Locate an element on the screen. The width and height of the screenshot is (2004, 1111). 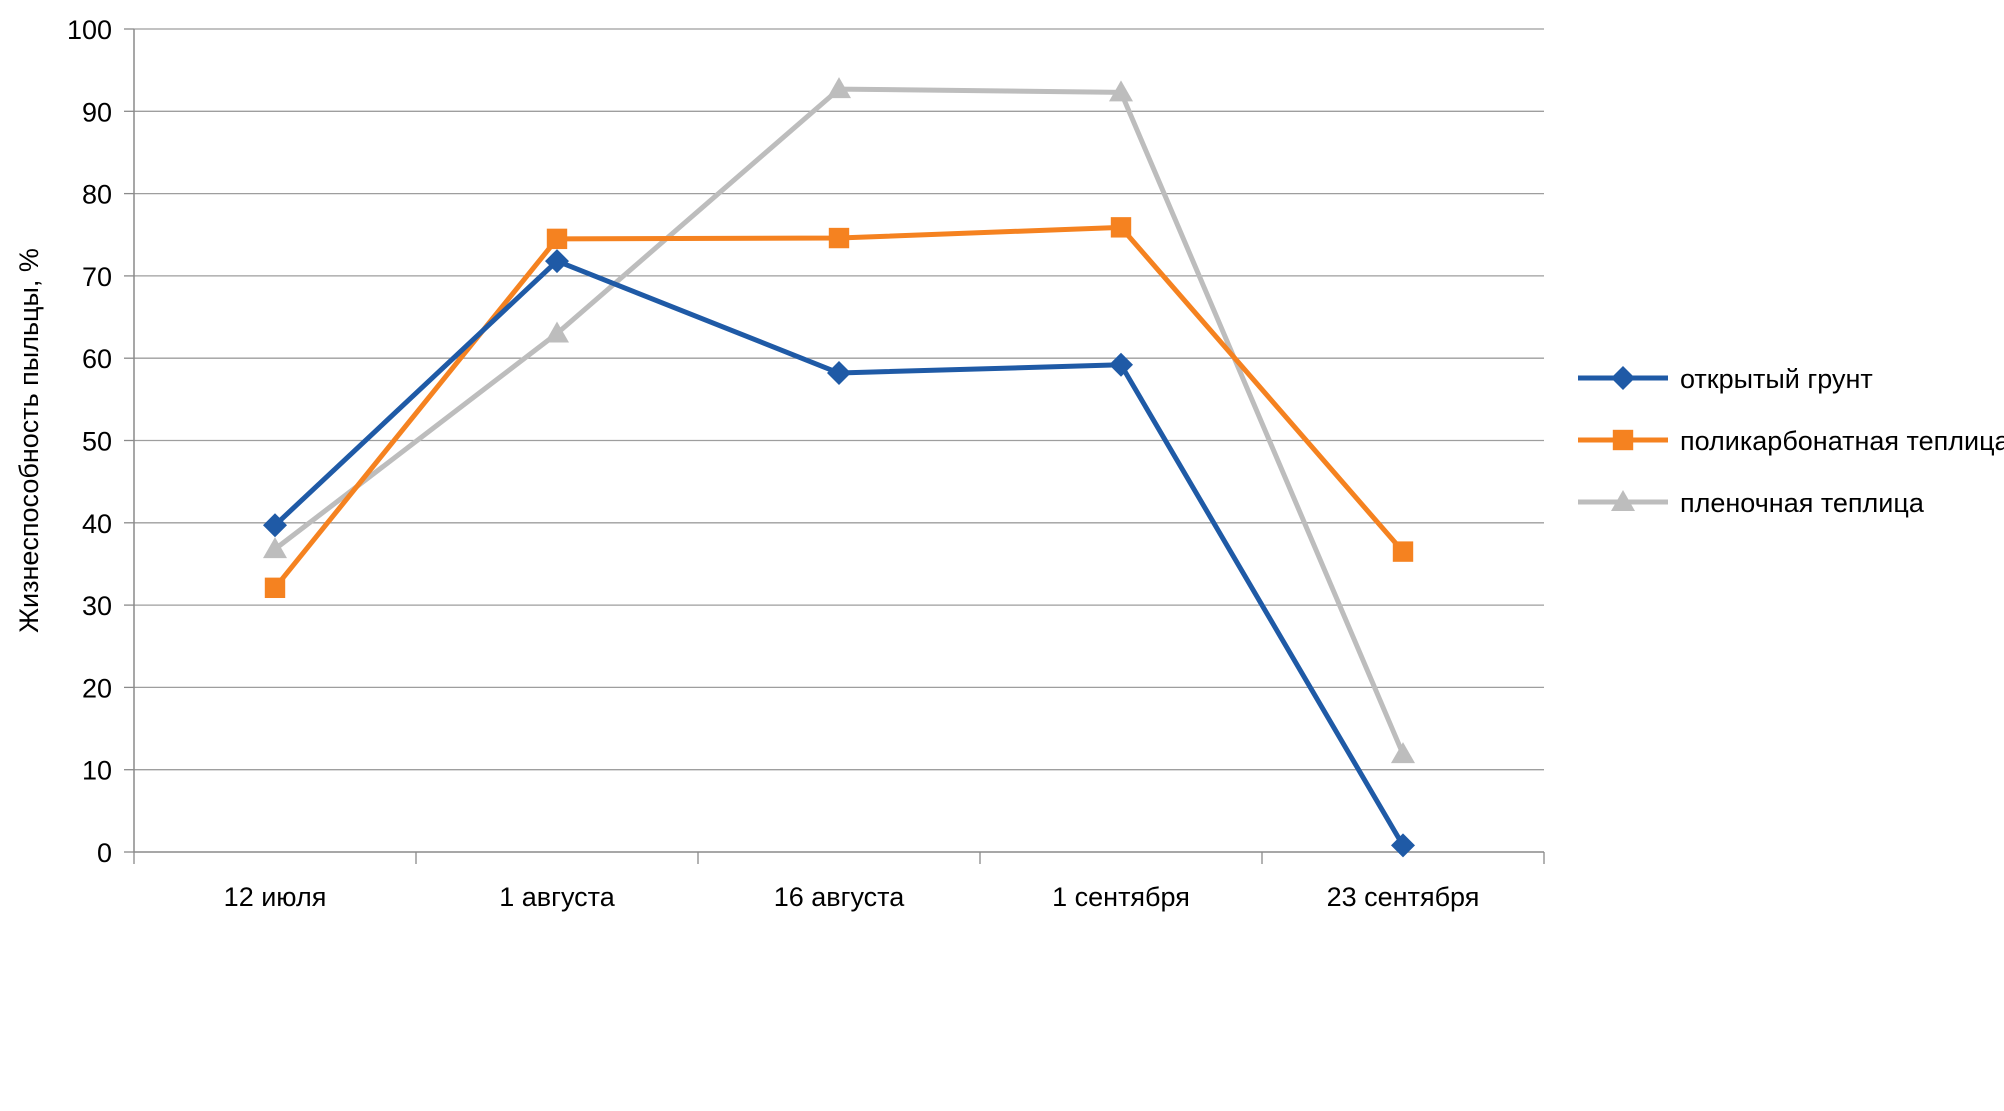
y-tick-label-100: 100 is located at coordinates (89, 30).